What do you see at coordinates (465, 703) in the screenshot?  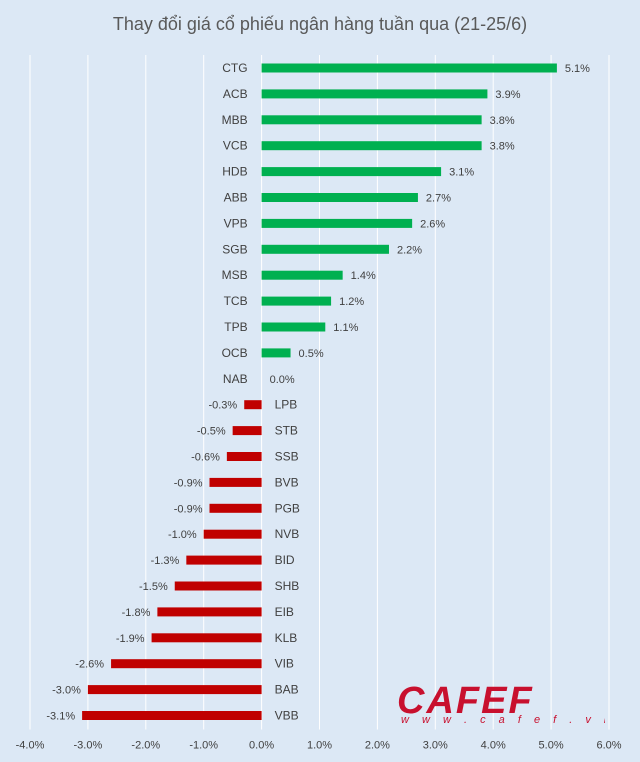 I see `cafef-logo-text: CAFEF` at bounding box center [465, 703].